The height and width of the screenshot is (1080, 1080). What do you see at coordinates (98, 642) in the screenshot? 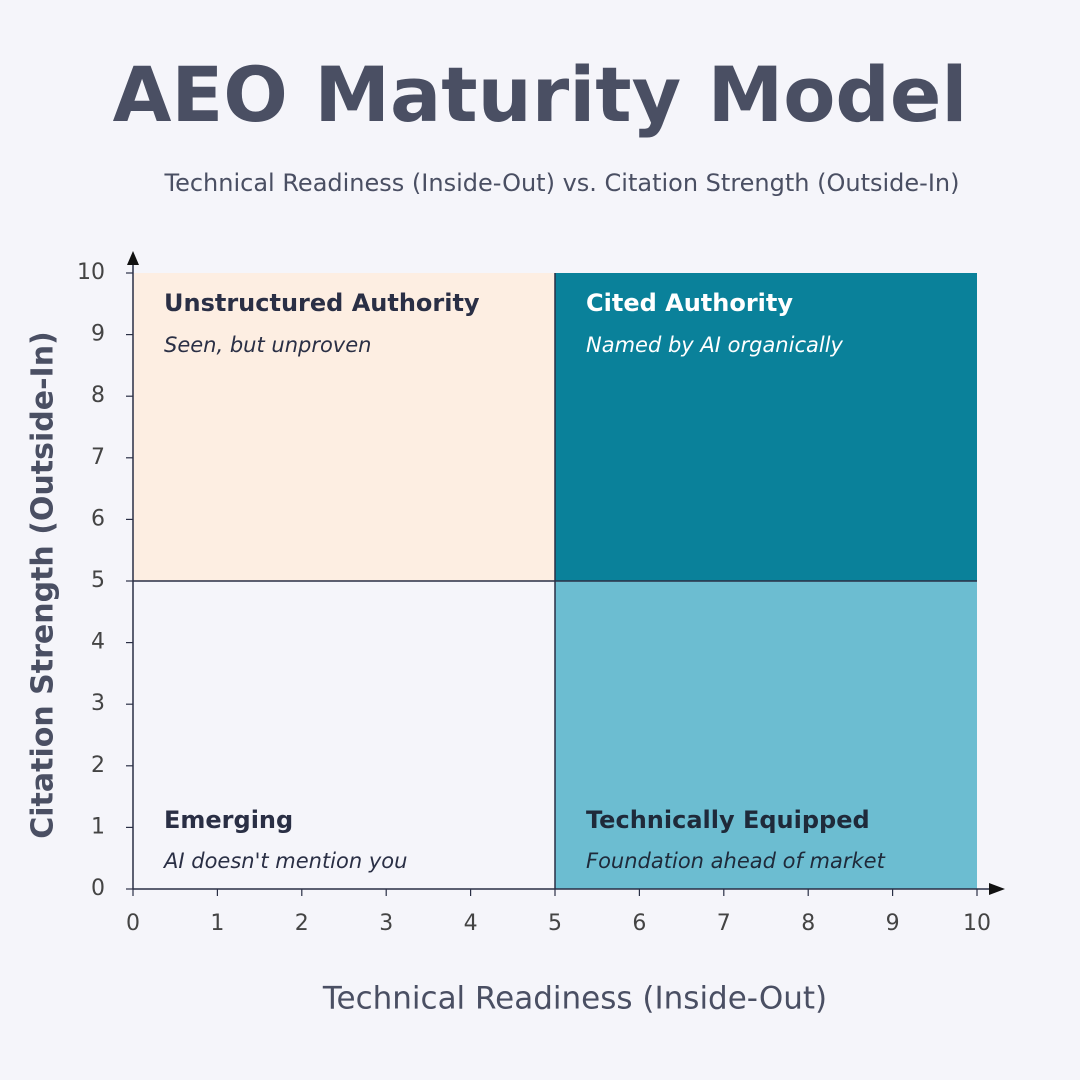
I see `y-tick-label: 4` at bounding box center [98, 642].